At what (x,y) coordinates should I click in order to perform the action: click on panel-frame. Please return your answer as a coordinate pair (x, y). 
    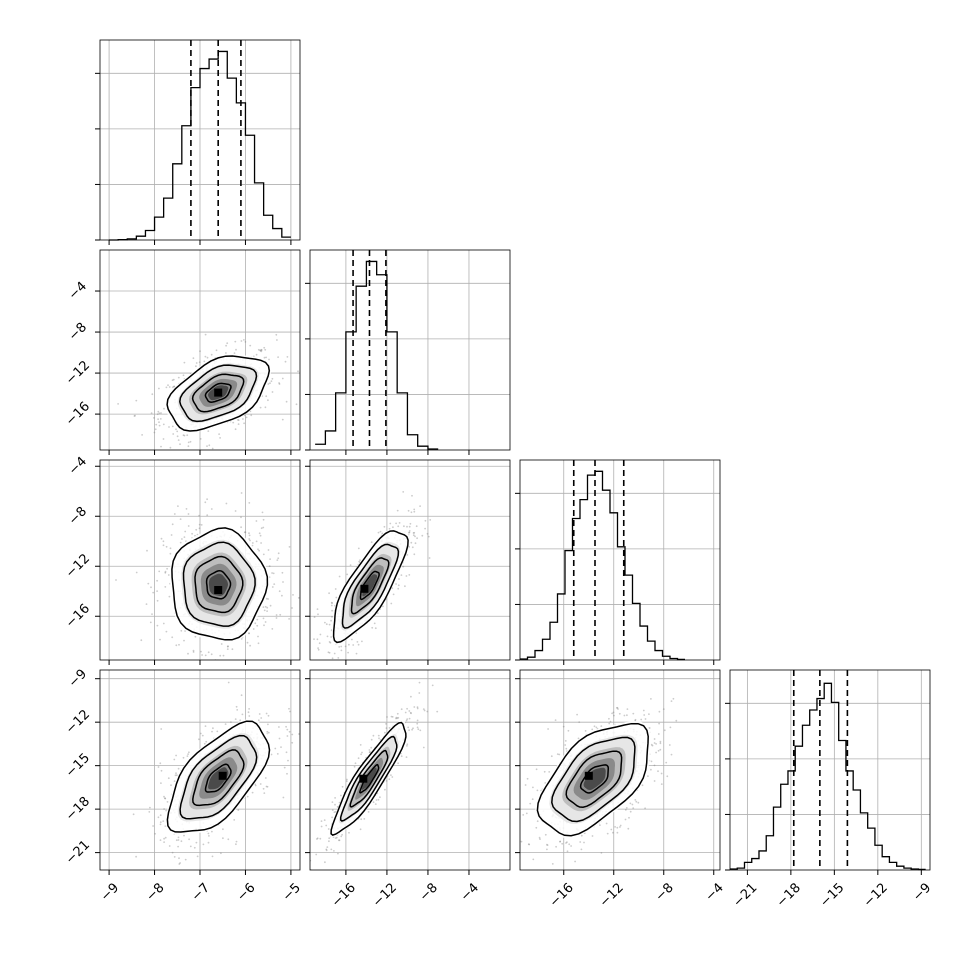
    Looking at the image, I should click on (620, 560).